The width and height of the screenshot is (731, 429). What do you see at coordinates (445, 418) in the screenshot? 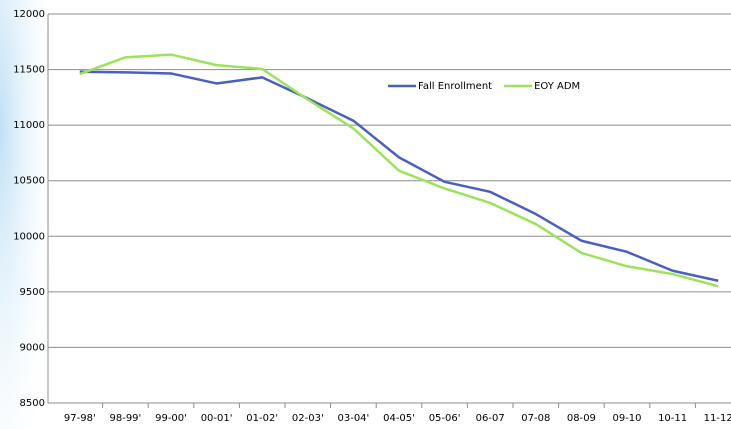
I see `x-tick-label: 05-06'` at bounding box center [445, 418].